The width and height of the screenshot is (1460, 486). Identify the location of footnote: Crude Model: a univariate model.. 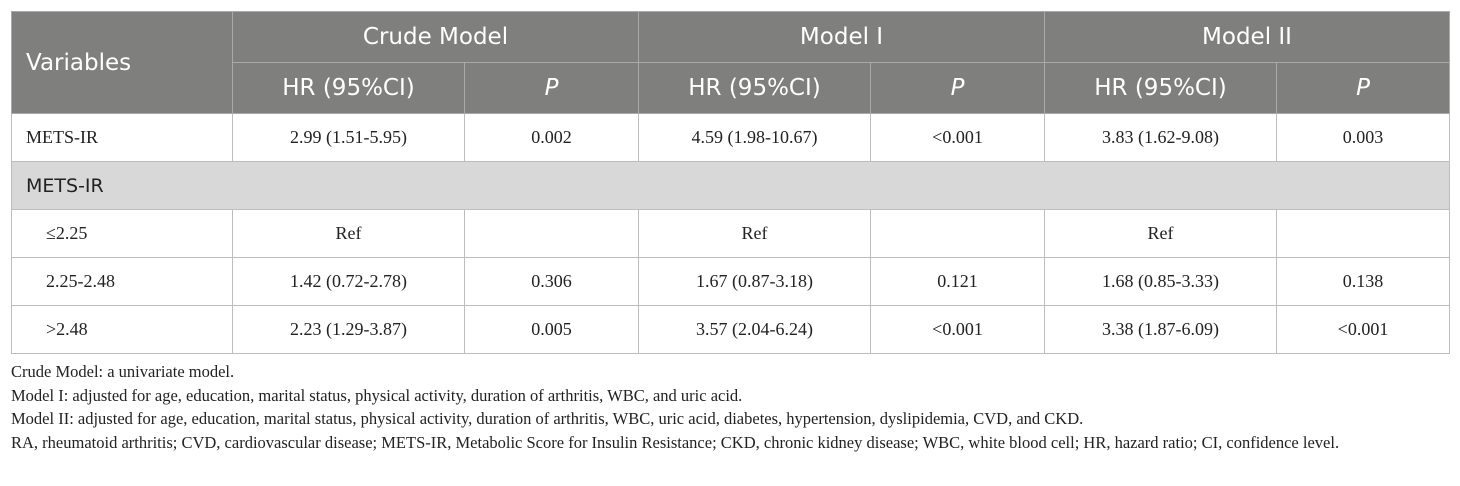
(123, 371).